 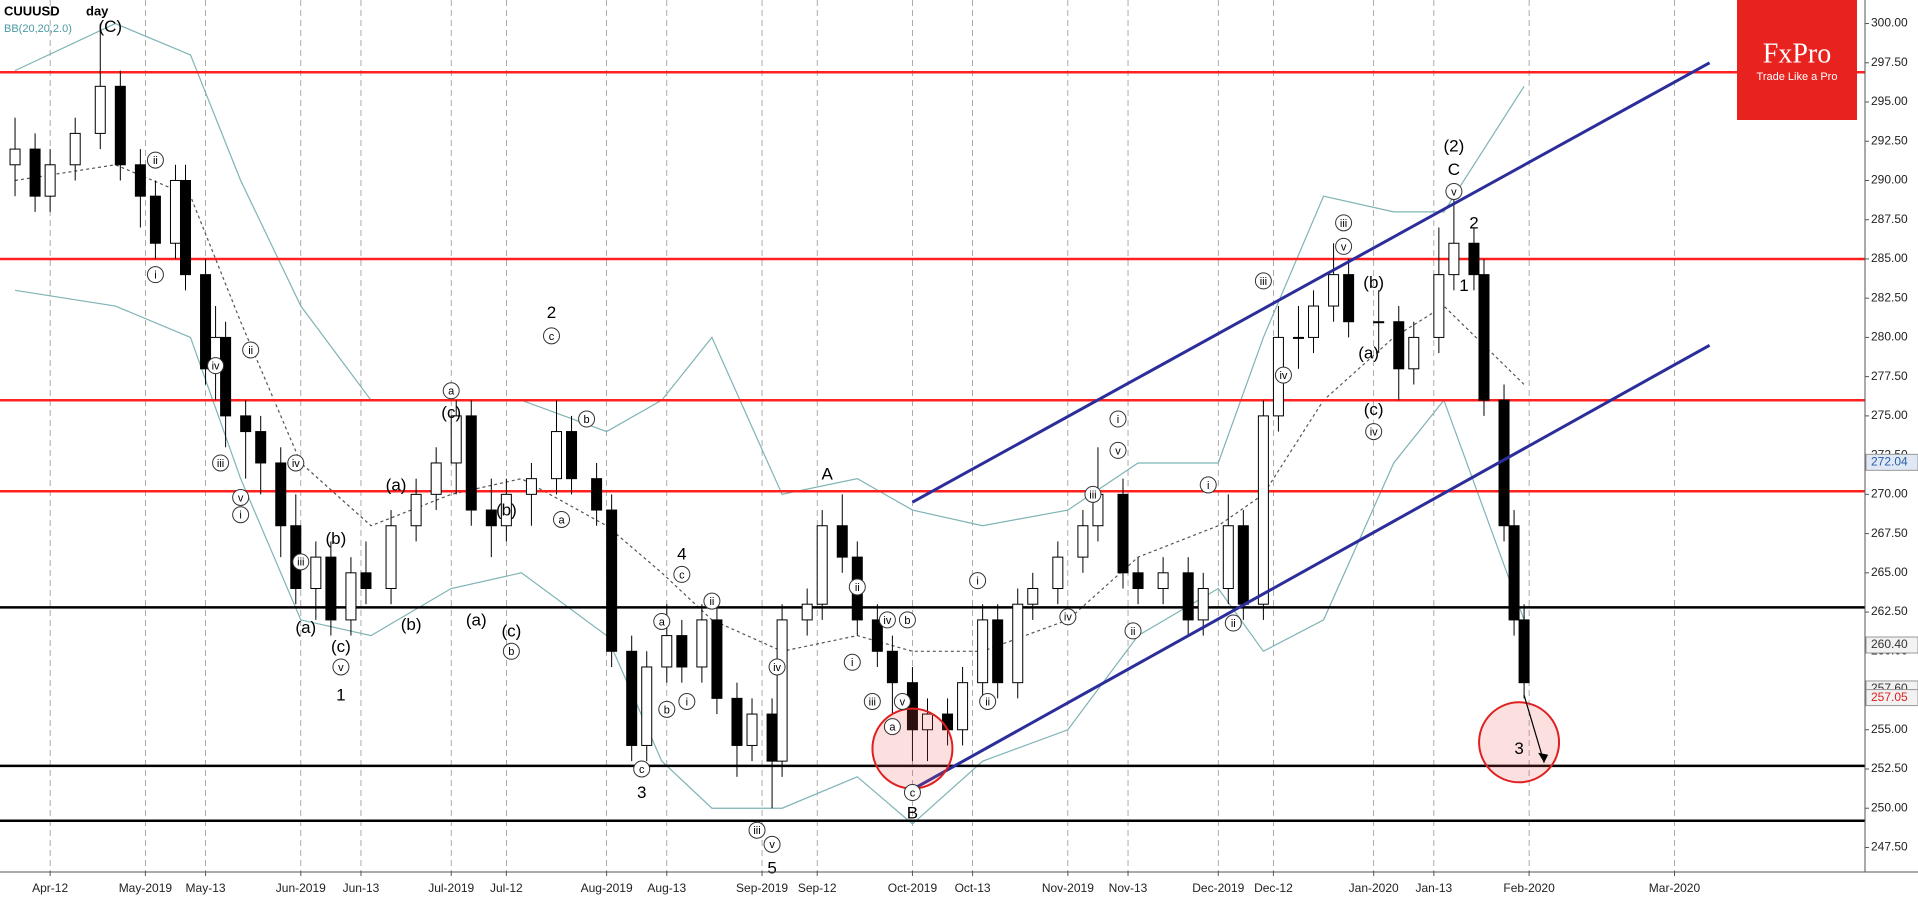 I want to click on x-tick-label: Oct-13, so click(x=973, y=888).